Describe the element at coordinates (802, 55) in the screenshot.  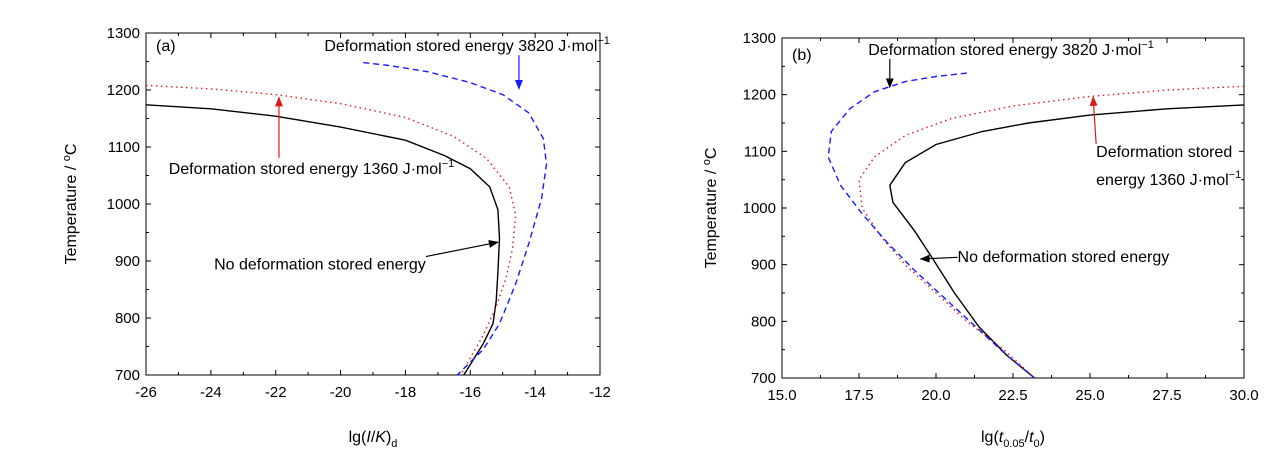
I see `panel-label: (b)` at that location.